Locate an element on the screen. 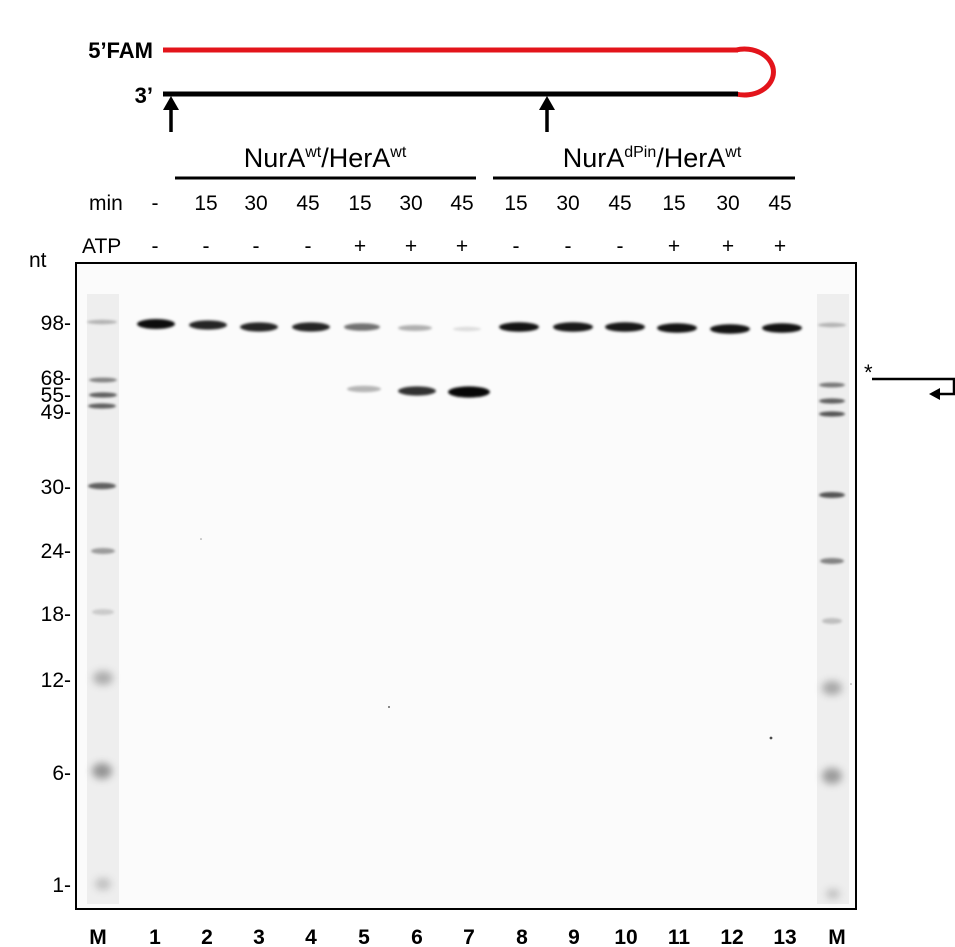 This screenshot has height=947, width=955. group-header-nura-dpin: NurAdPin/HerAwt is located at coordinates (652, 158).